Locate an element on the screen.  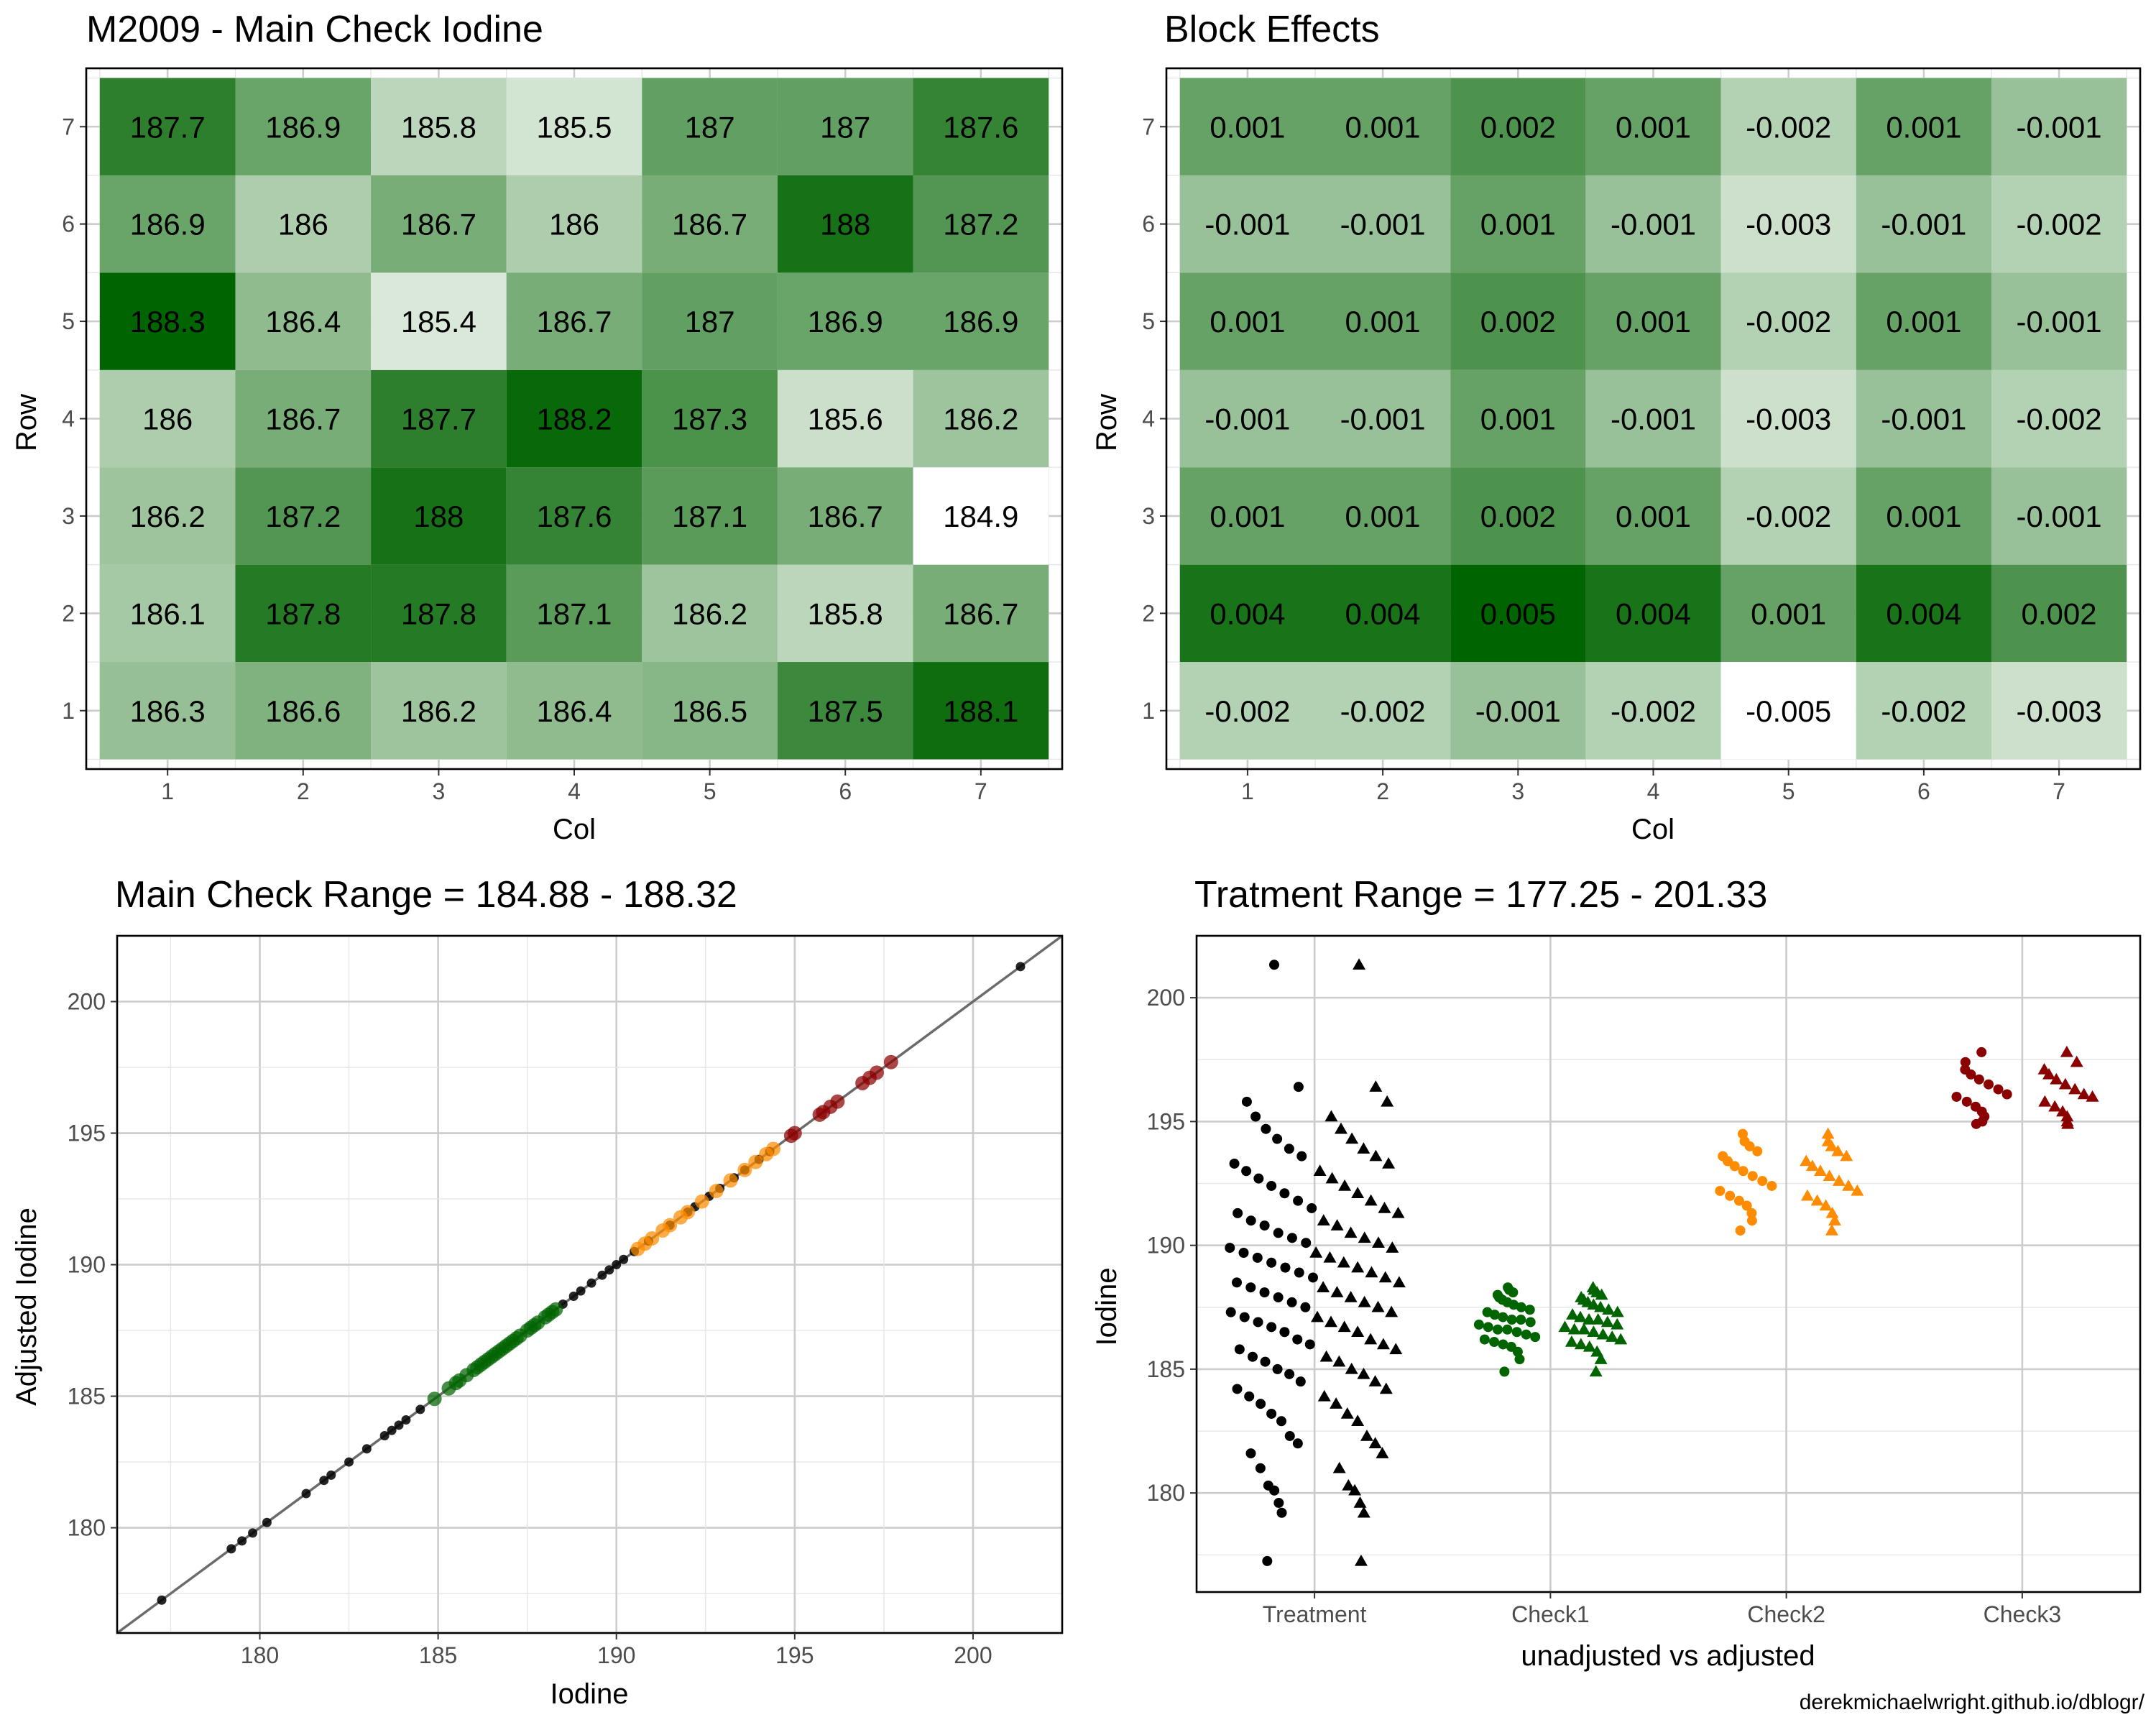
main-check-cell-label: 187.6 is located at coordinates (981, 127).